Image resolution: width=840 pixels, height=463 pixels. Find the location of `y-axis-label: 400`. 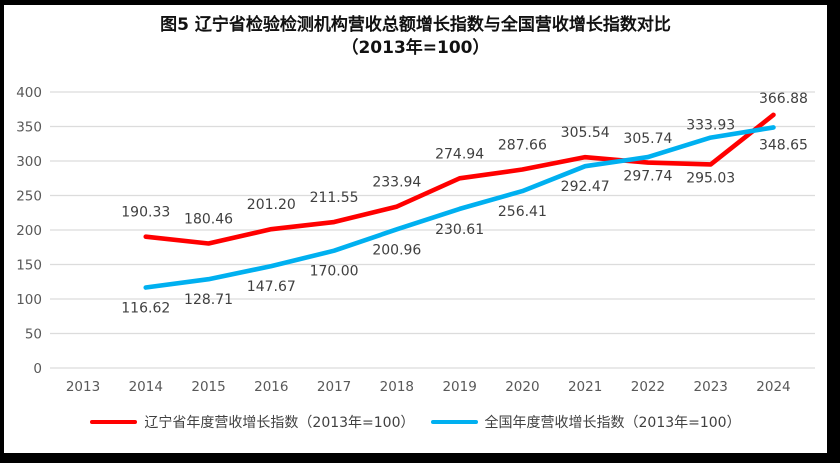

y-axis-label: 400 is located at coordinates (29, 93).